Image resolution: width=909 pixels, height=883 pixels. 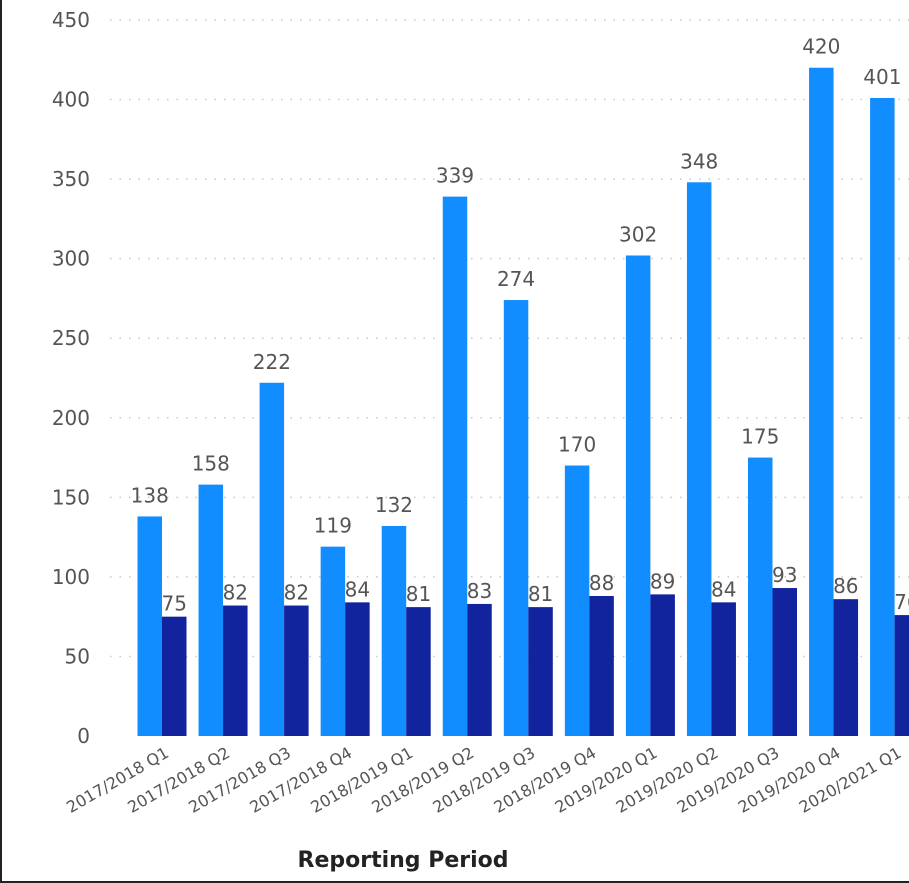 I want to click on x-tick-label: 2019/2020 Q3, so click(x=728, y=780).